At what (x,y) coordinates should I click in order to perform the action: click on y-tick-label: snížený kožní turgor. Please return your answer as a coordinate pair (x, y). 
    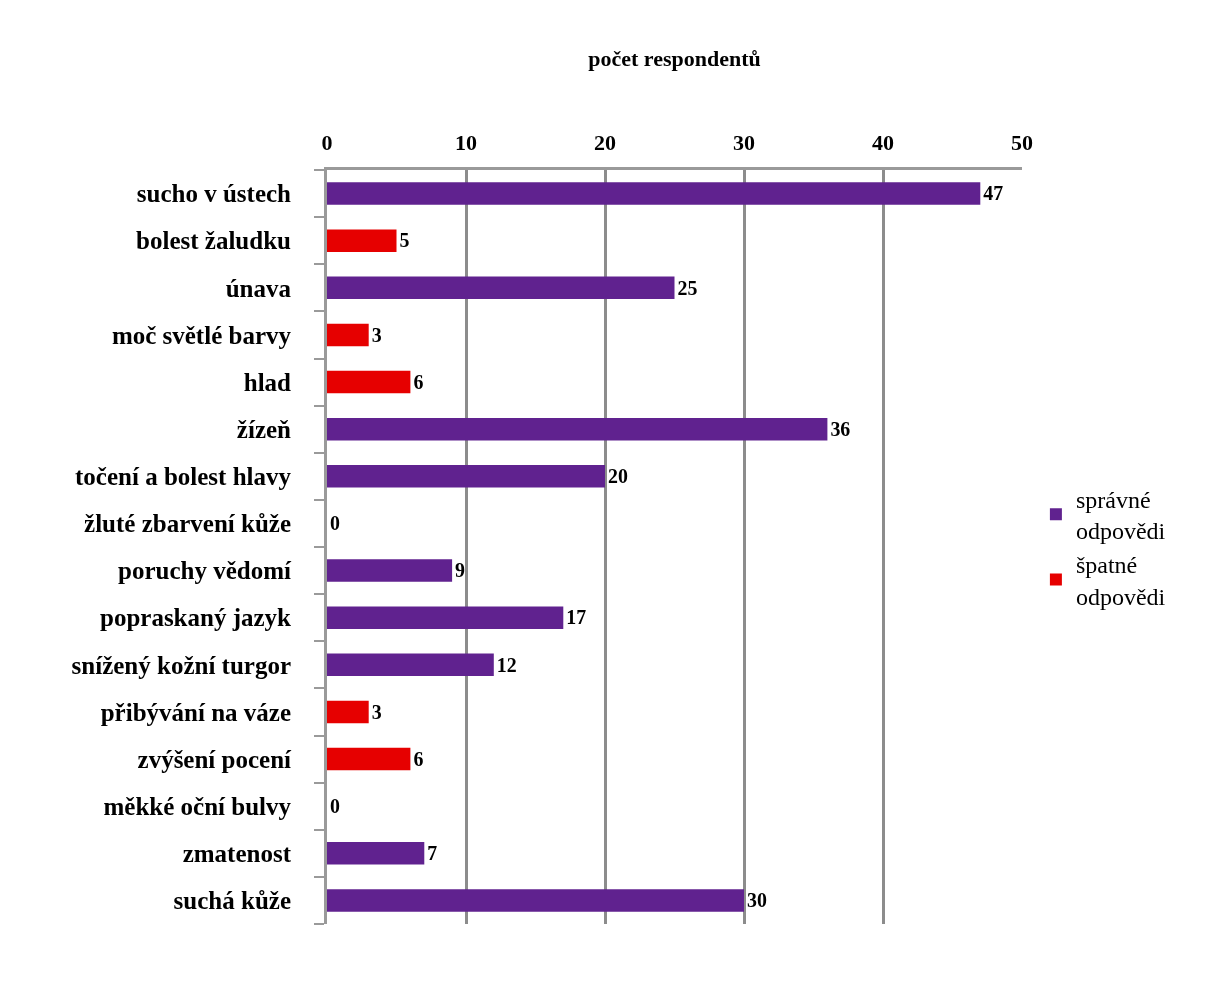
    Looking at the image, I should click on (181, 665).